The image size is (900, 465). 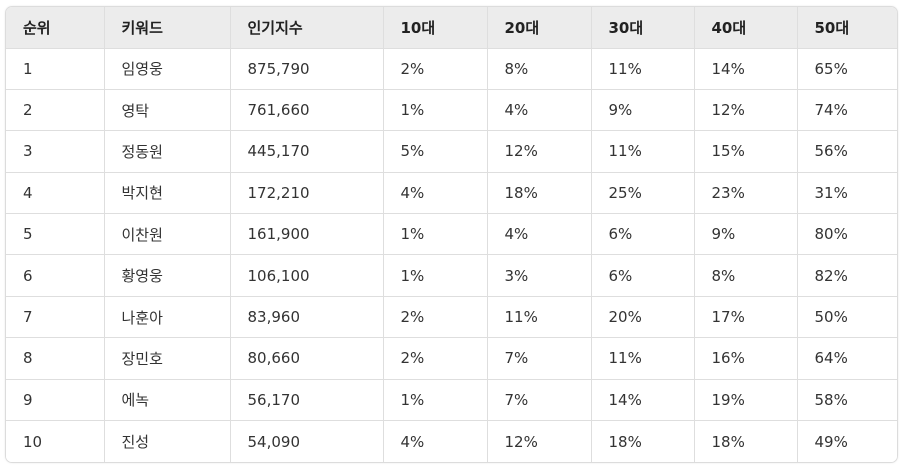 What do you see at coordinates (746, 151) in the screenshot?
I see `age-40s-cell: 15%` at bounding box center [746, 151].